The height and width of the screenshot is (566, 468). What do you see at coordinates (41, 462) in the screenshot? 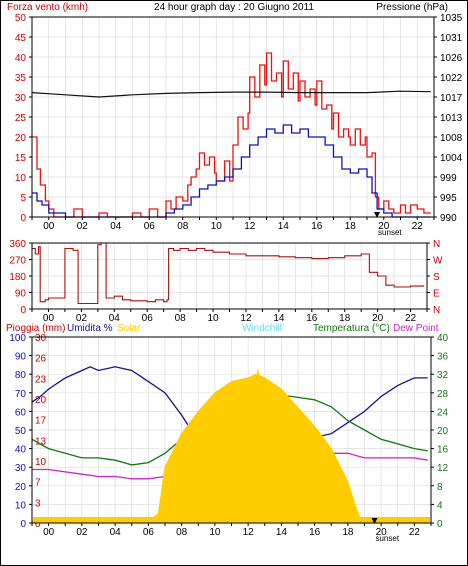
I see `mid-tick-label: 10` at bounding box center [41, 462].